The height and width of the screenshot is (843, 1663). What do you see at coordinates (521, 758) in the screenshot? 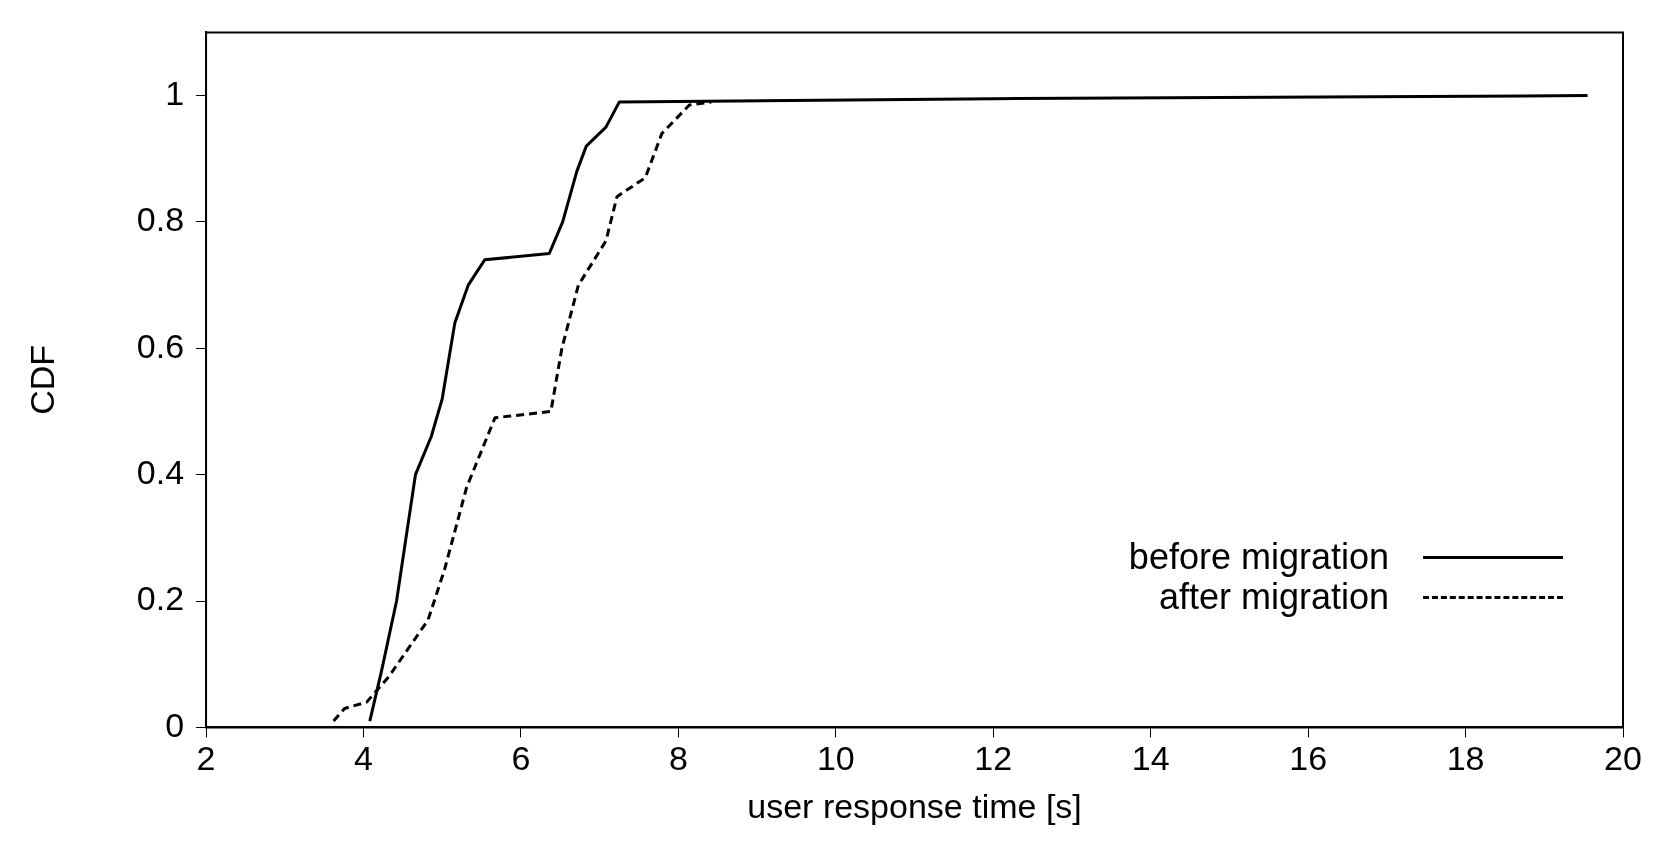
I see `x-tick-label: 6` at bounding box center [521, 758].